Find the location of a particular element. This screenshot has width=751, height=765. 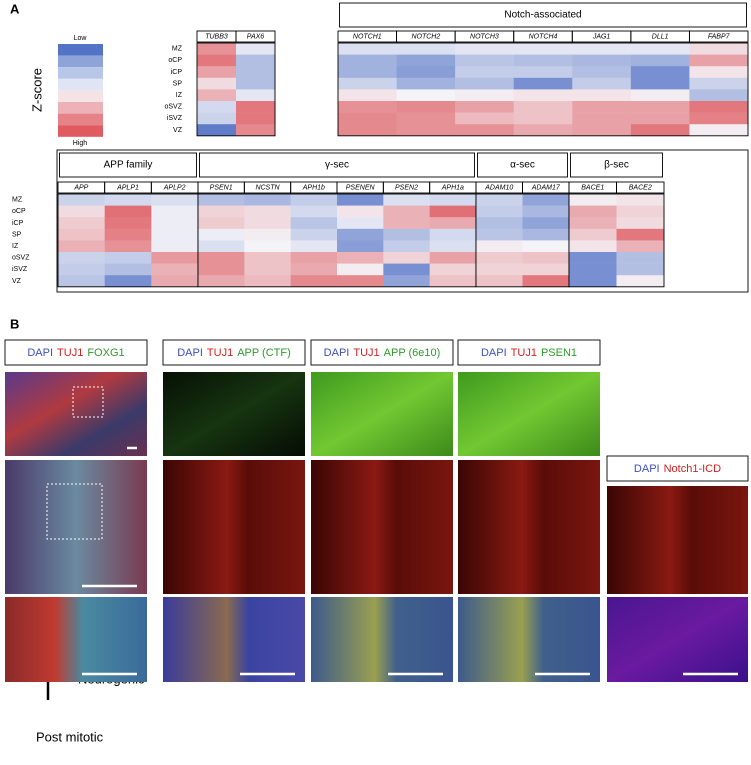

stain-label: DAPI TUJ1 APP (CTF) is located at coordinates (234, 353).